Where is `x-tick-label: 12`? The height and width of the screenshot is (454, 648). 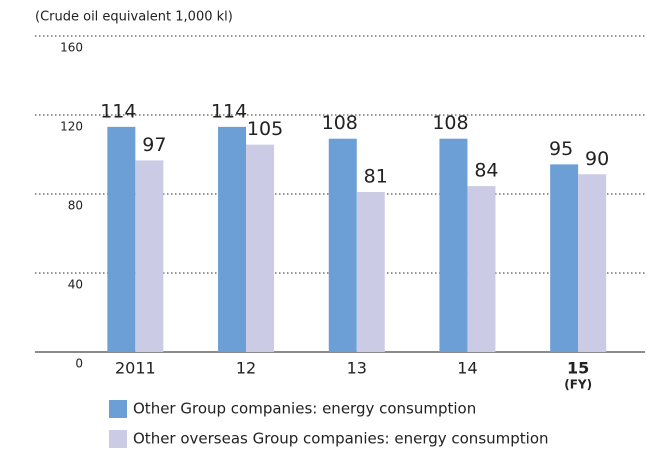 x-tick-label: 12 is located at coordinates (246, 368).